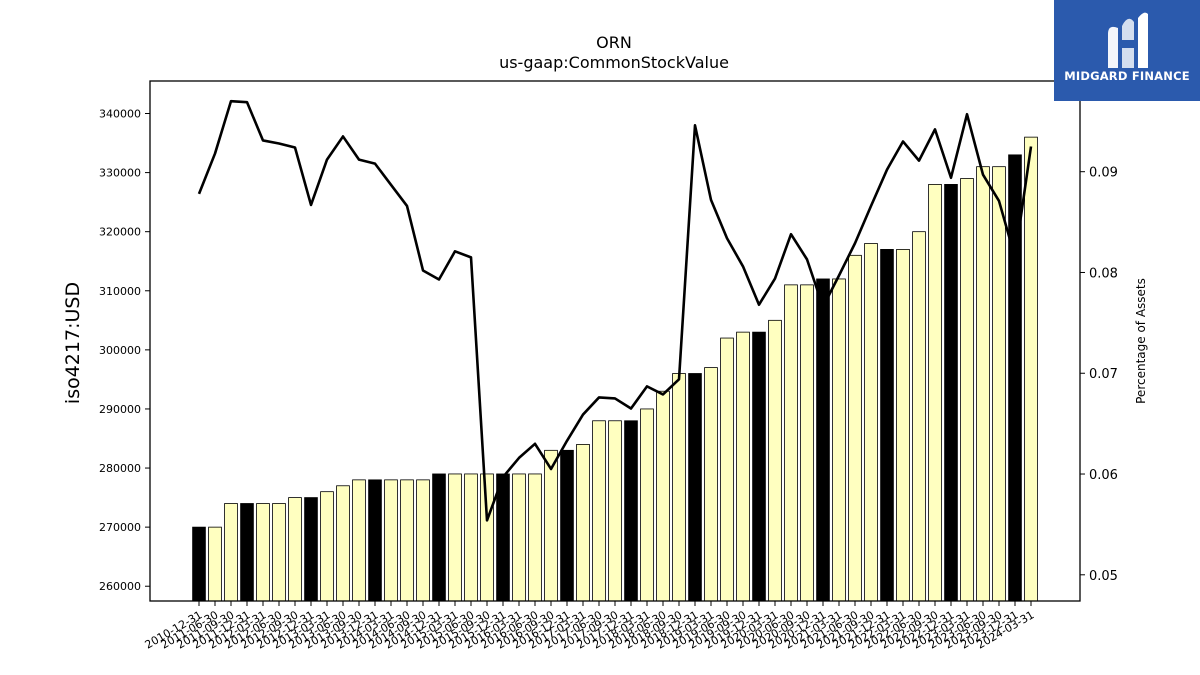 Image resolution: width=1200 pixels, height=675 pixels. What do you see at coordinates (614, 42) in the screenshot?
I see `chart-title: ORN` at bounding box center [614, 42].